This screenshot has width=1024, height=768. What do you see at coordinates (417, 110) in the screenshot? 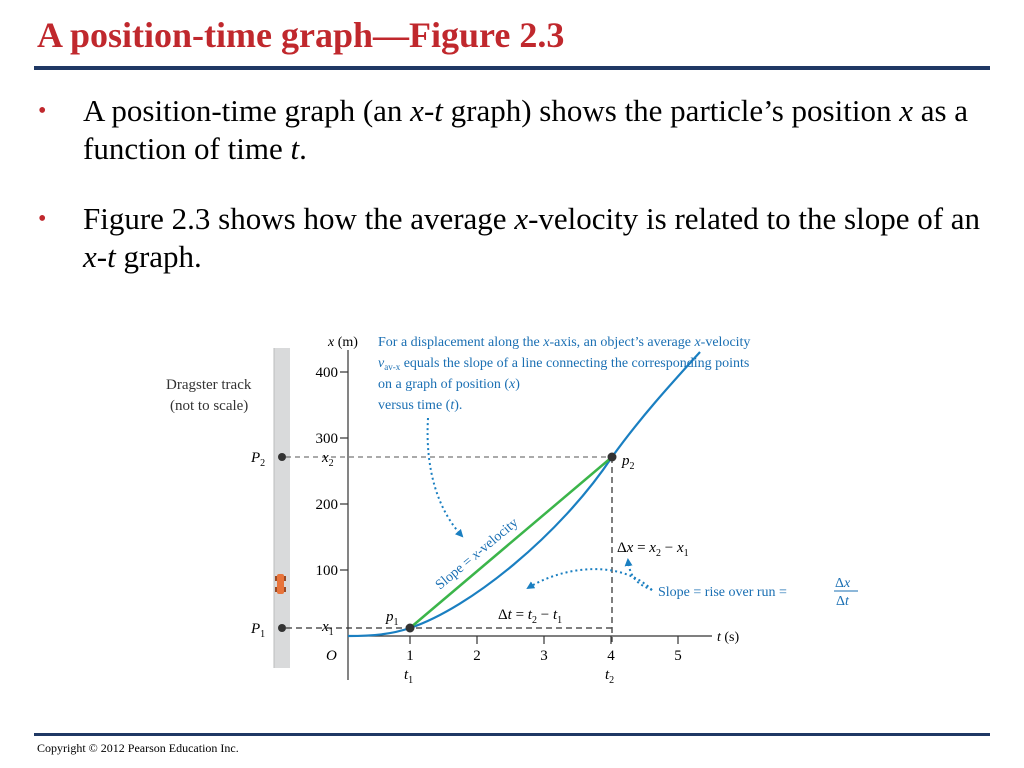
I see `bullet1-x-var: x` at bounding box center [417, 110].